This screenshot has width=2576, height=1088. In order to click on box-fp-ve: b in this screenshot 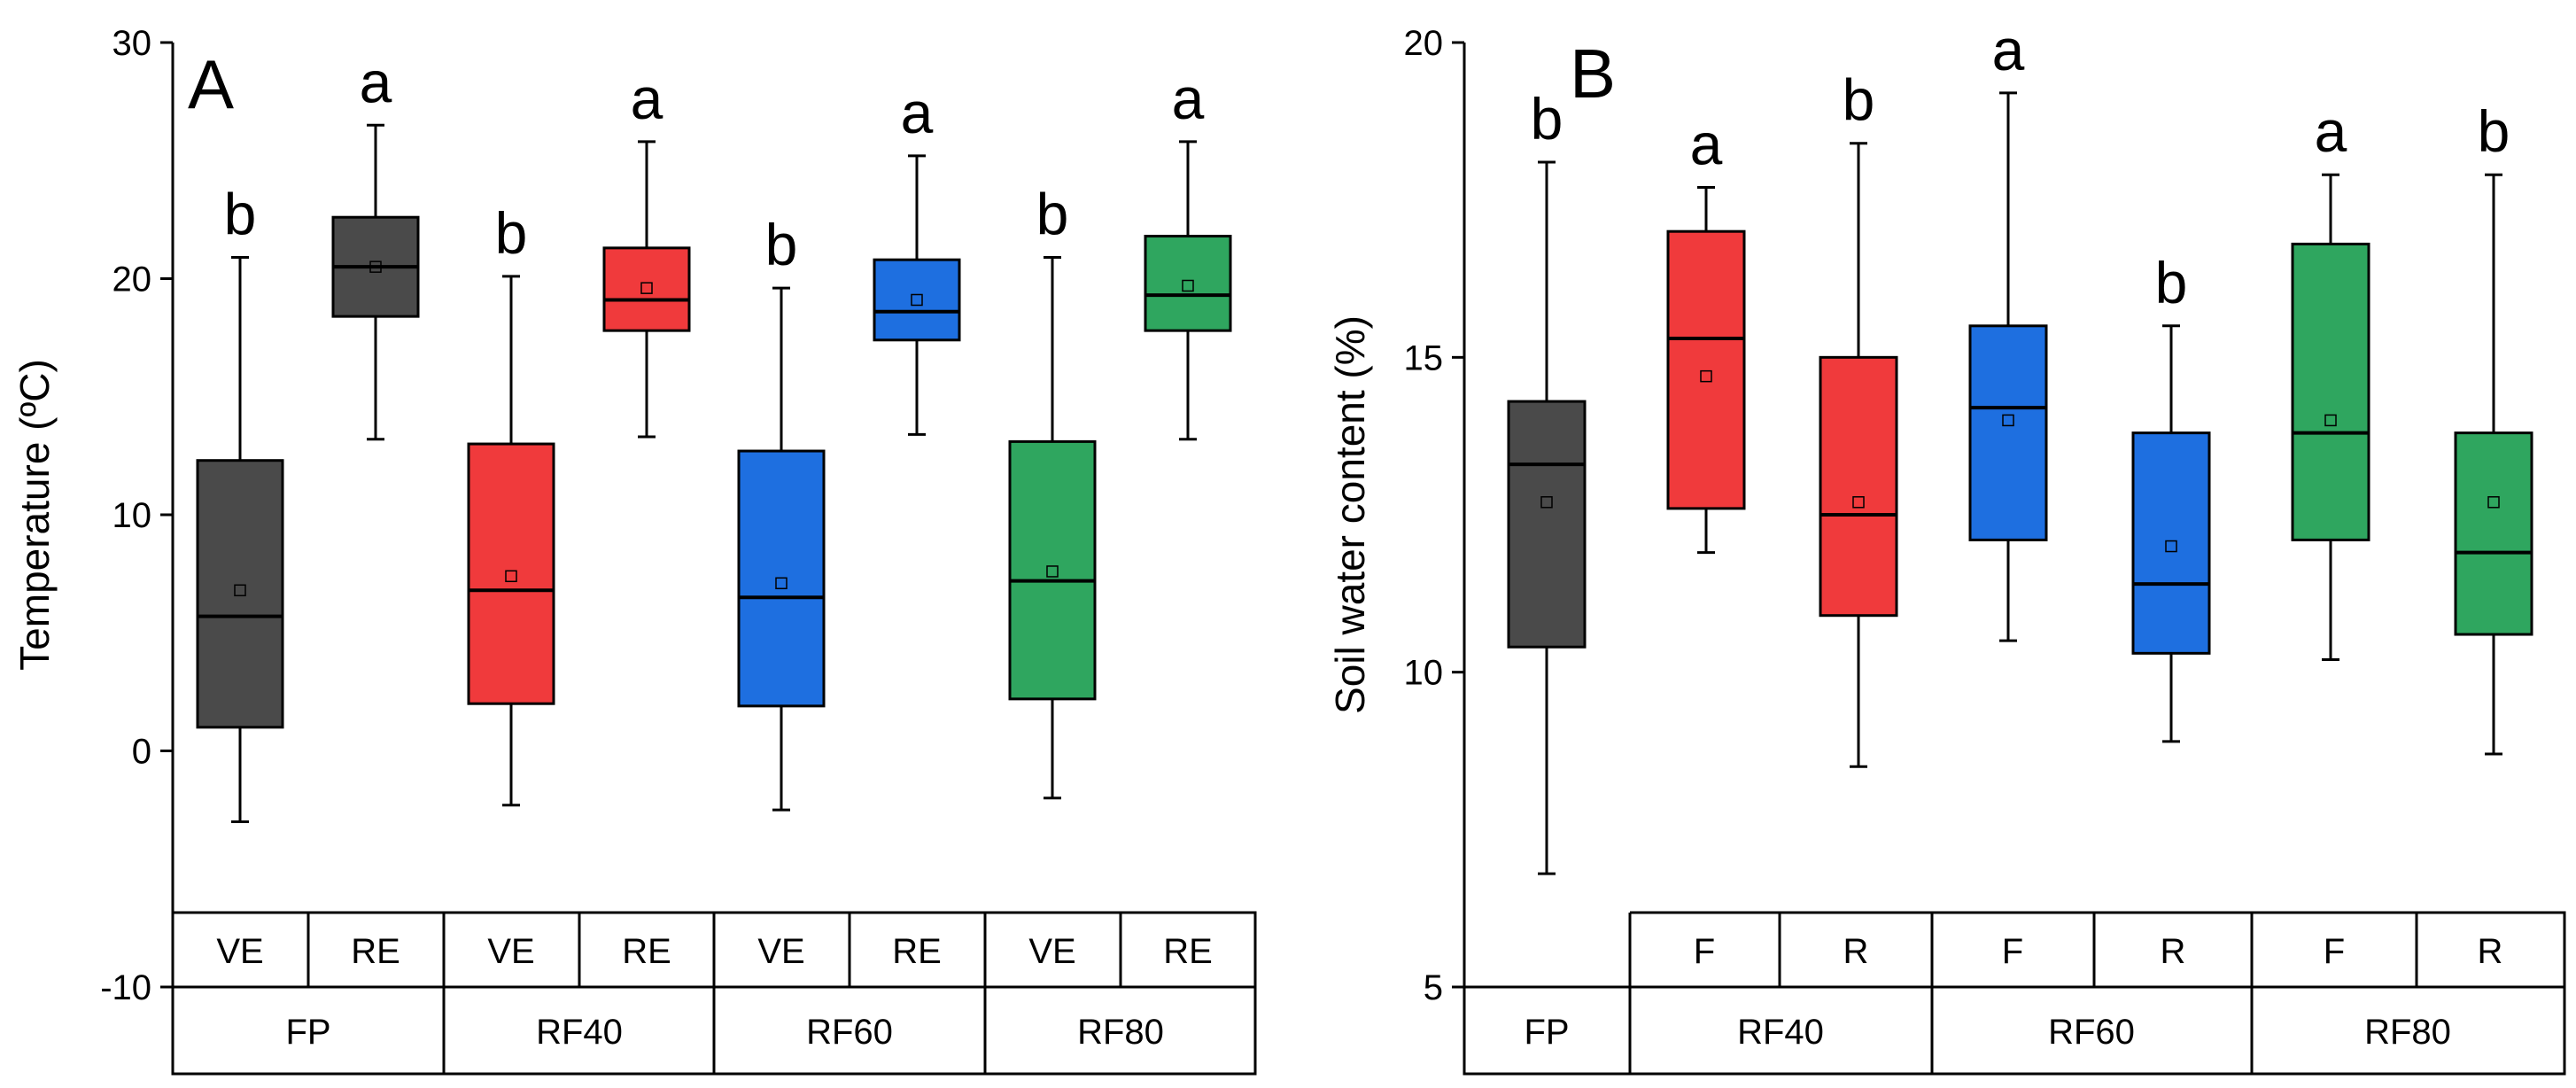, I will do `click(240, 502)`.